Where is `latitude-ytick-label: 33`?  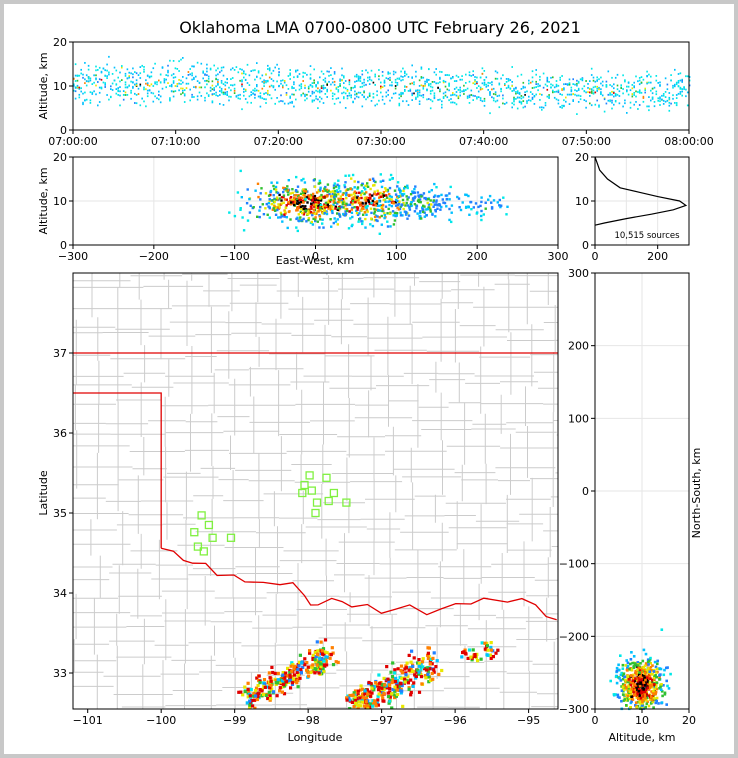 latitude-ytick-label: 33 is located at coordinates (60, 673).